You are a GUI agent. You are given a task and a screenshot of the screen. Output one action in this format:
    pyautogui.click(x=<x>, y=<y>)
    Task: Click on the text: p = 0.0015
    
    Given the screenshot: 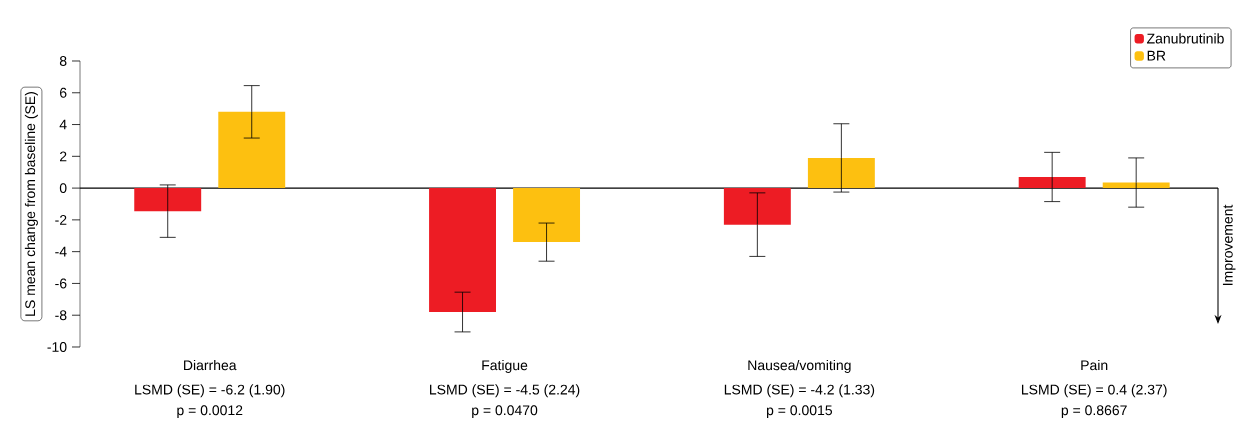 What is the action you would take?
    pyautogui.click(x=799, y=411)
    